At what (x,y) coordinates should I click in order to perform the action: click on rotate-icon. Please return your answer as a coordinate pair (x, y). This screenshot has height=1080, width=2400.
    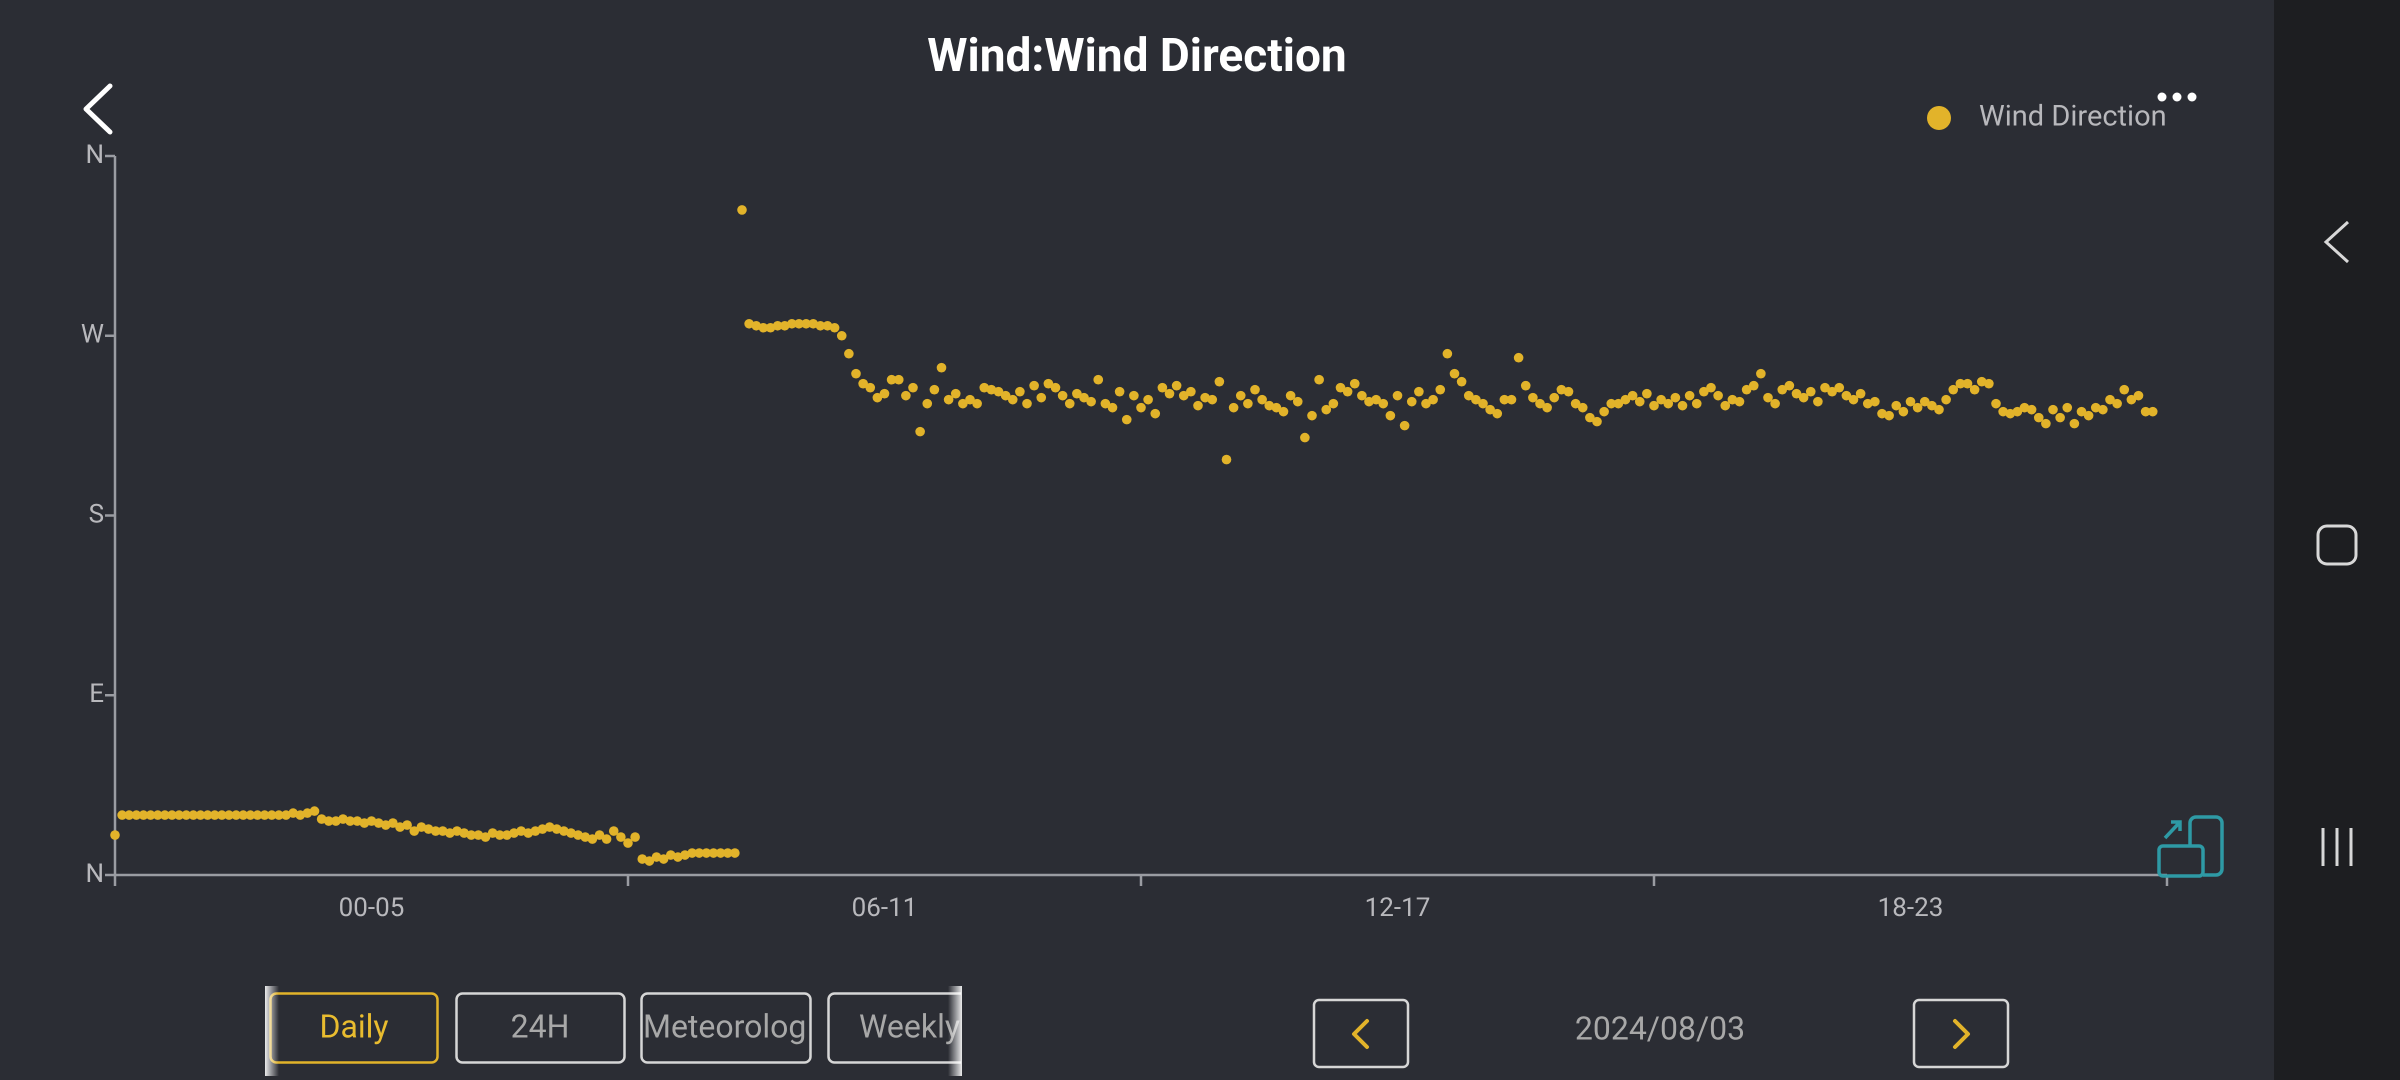
    Looking at the image, I should click on (2190, 846).